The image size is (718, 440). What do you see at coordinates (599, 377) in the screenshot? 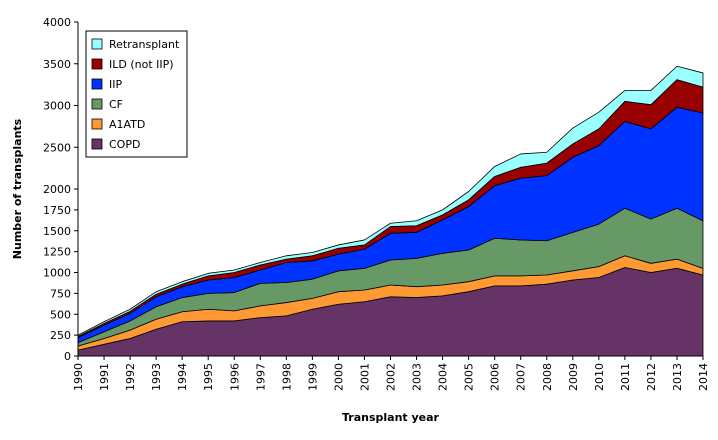
I see `x-tick-label: 2010` at bounding box center [599, 377].